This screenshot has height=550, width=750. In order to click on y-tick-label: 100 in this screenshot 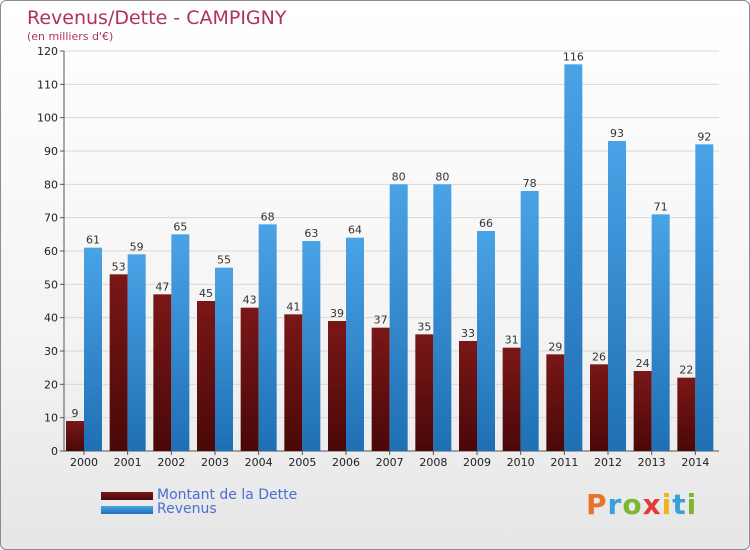, I will do `click(47, 118)`.